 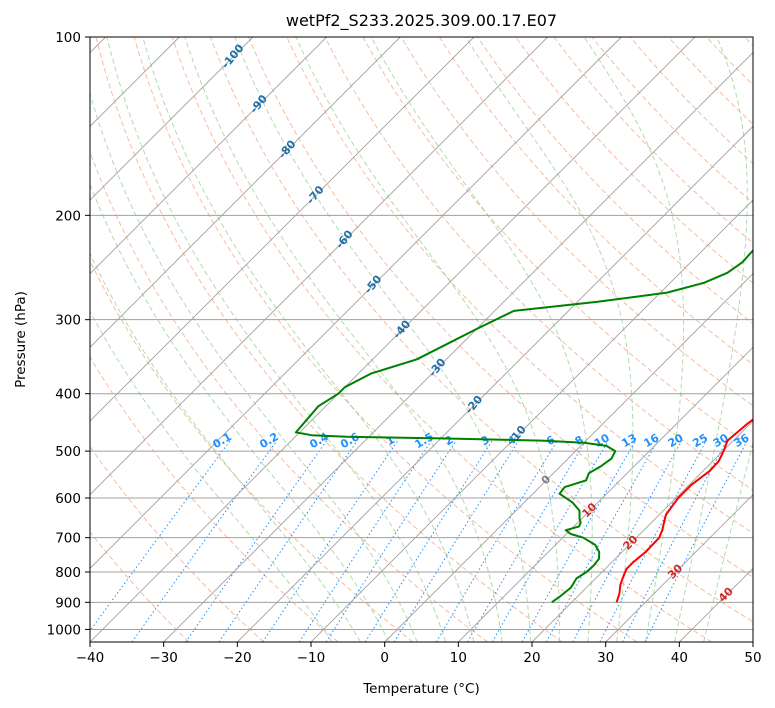 I want to click on temperature-profile-line, so click(x=684, y=510).